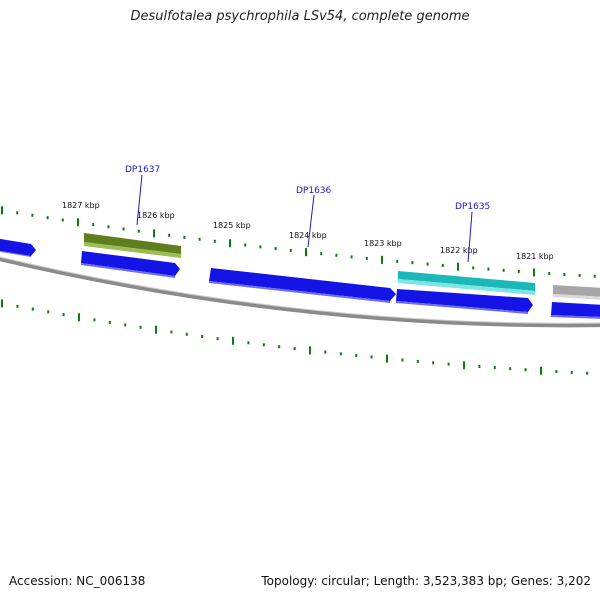 Image resolution: width=600 pixels, height=600 pixels. Describe the element at coordinates (298, 242) in the screenshot. I see `outer-tick-marks` at that location.